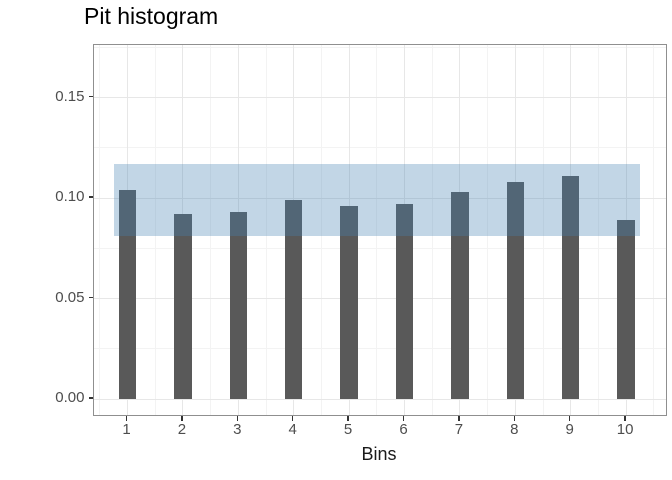 The image size is (672, 480). Describe the element at coordinates (459, 429) in the screenshot. I see `x-tick-label: 7` at that location.